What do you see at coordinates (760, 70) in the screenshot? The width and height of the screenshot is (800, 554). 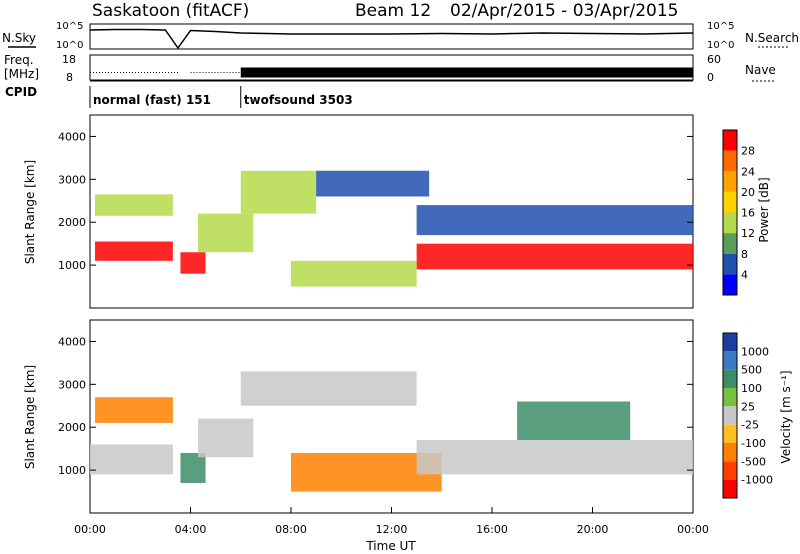 I see `nave-label: Nave` at bounding box center [760, 70].